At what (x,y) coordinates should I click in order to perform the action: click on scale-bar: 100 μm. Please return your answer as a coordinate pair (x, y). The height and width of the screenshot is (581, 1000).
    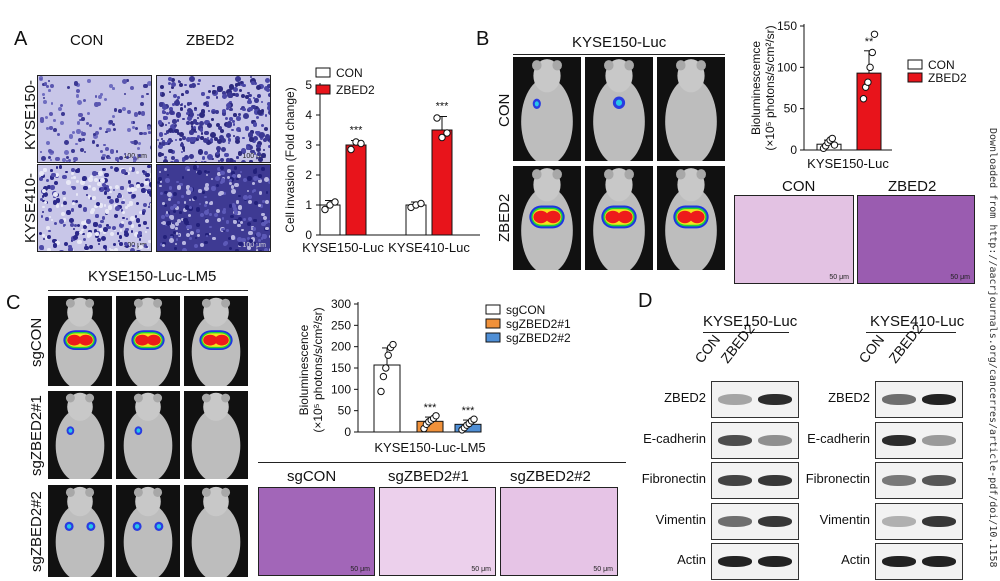
    Looking at the image, I should click on (135, 245).